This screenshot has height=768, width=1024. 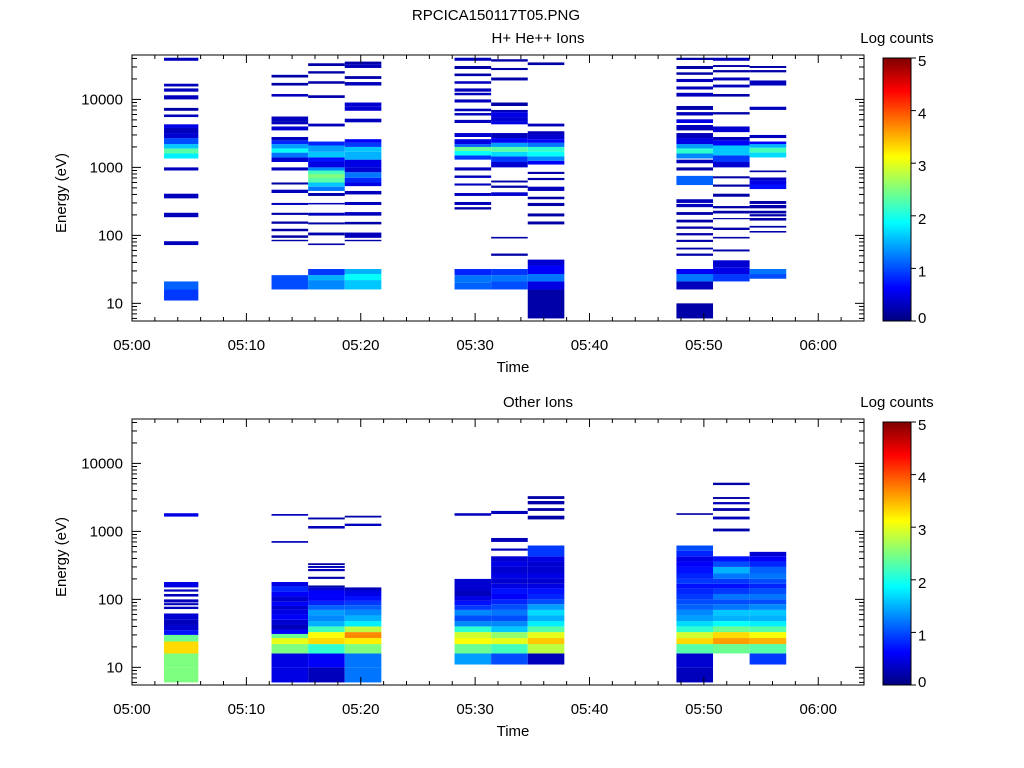 I want to click on x-tick-label: 05:00, so click(x=132, y=345).